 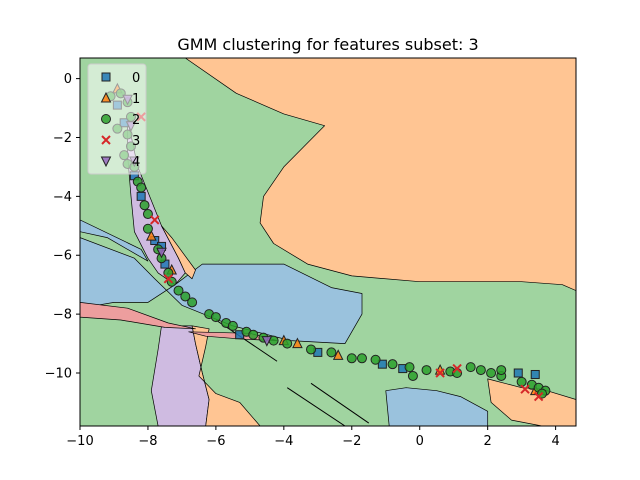 I want to click on legend-box, so click(x=117, y=119).